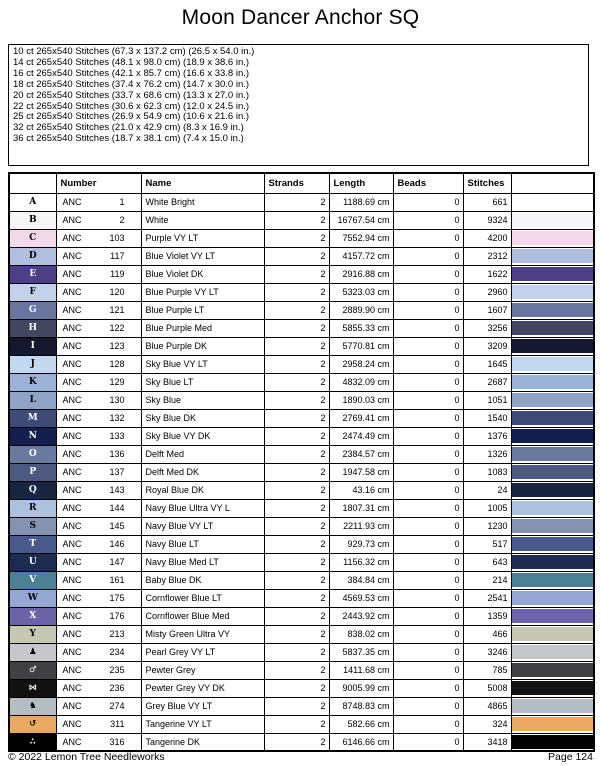 The height and width of the screenshot is (766, 601). What do you see at coordinates (117, 706) in the screenshot?
I see `thread-number: 274` at bounding box center [117, 706].